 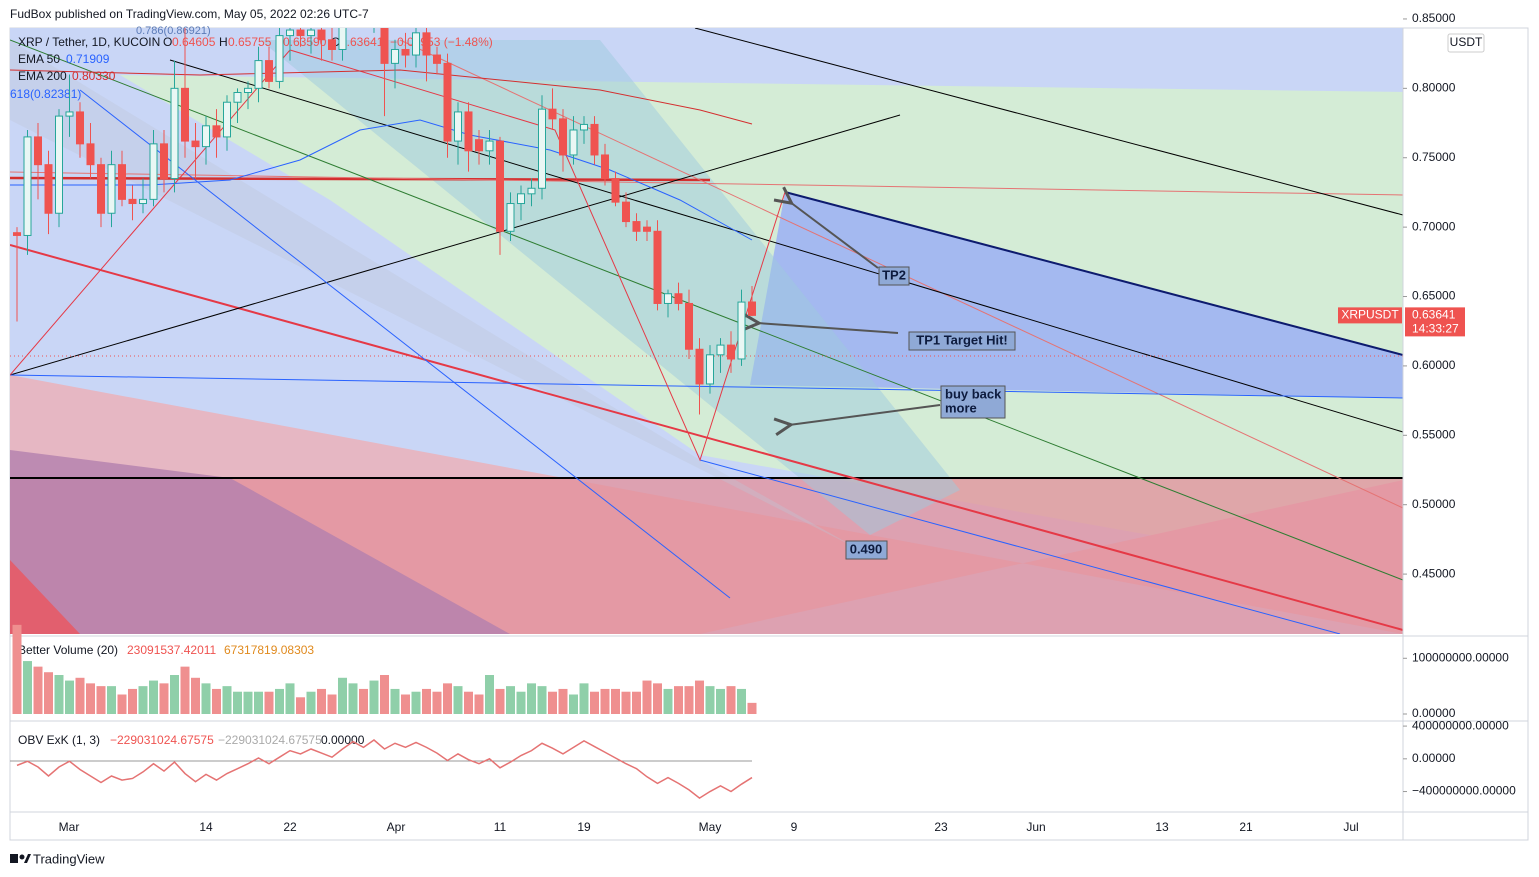 What do you see at coordinates (962, 341) in the screenshot?
I see `annotation-box` at bounding box center [962, 341].